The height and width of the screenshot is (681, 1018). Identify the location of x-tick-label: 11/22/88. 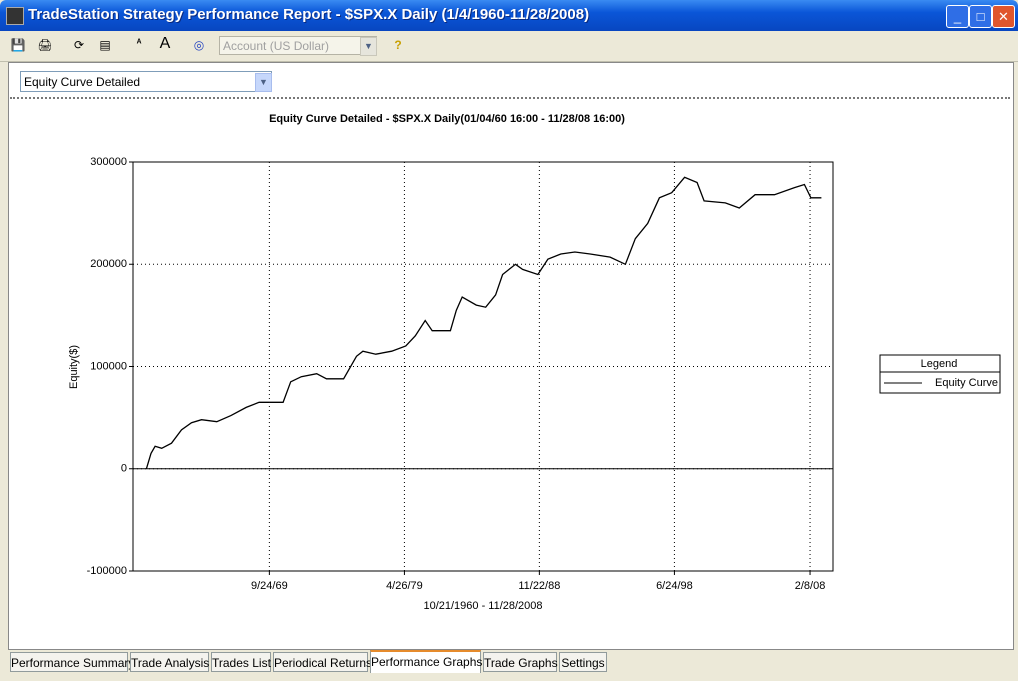
(539, 586).